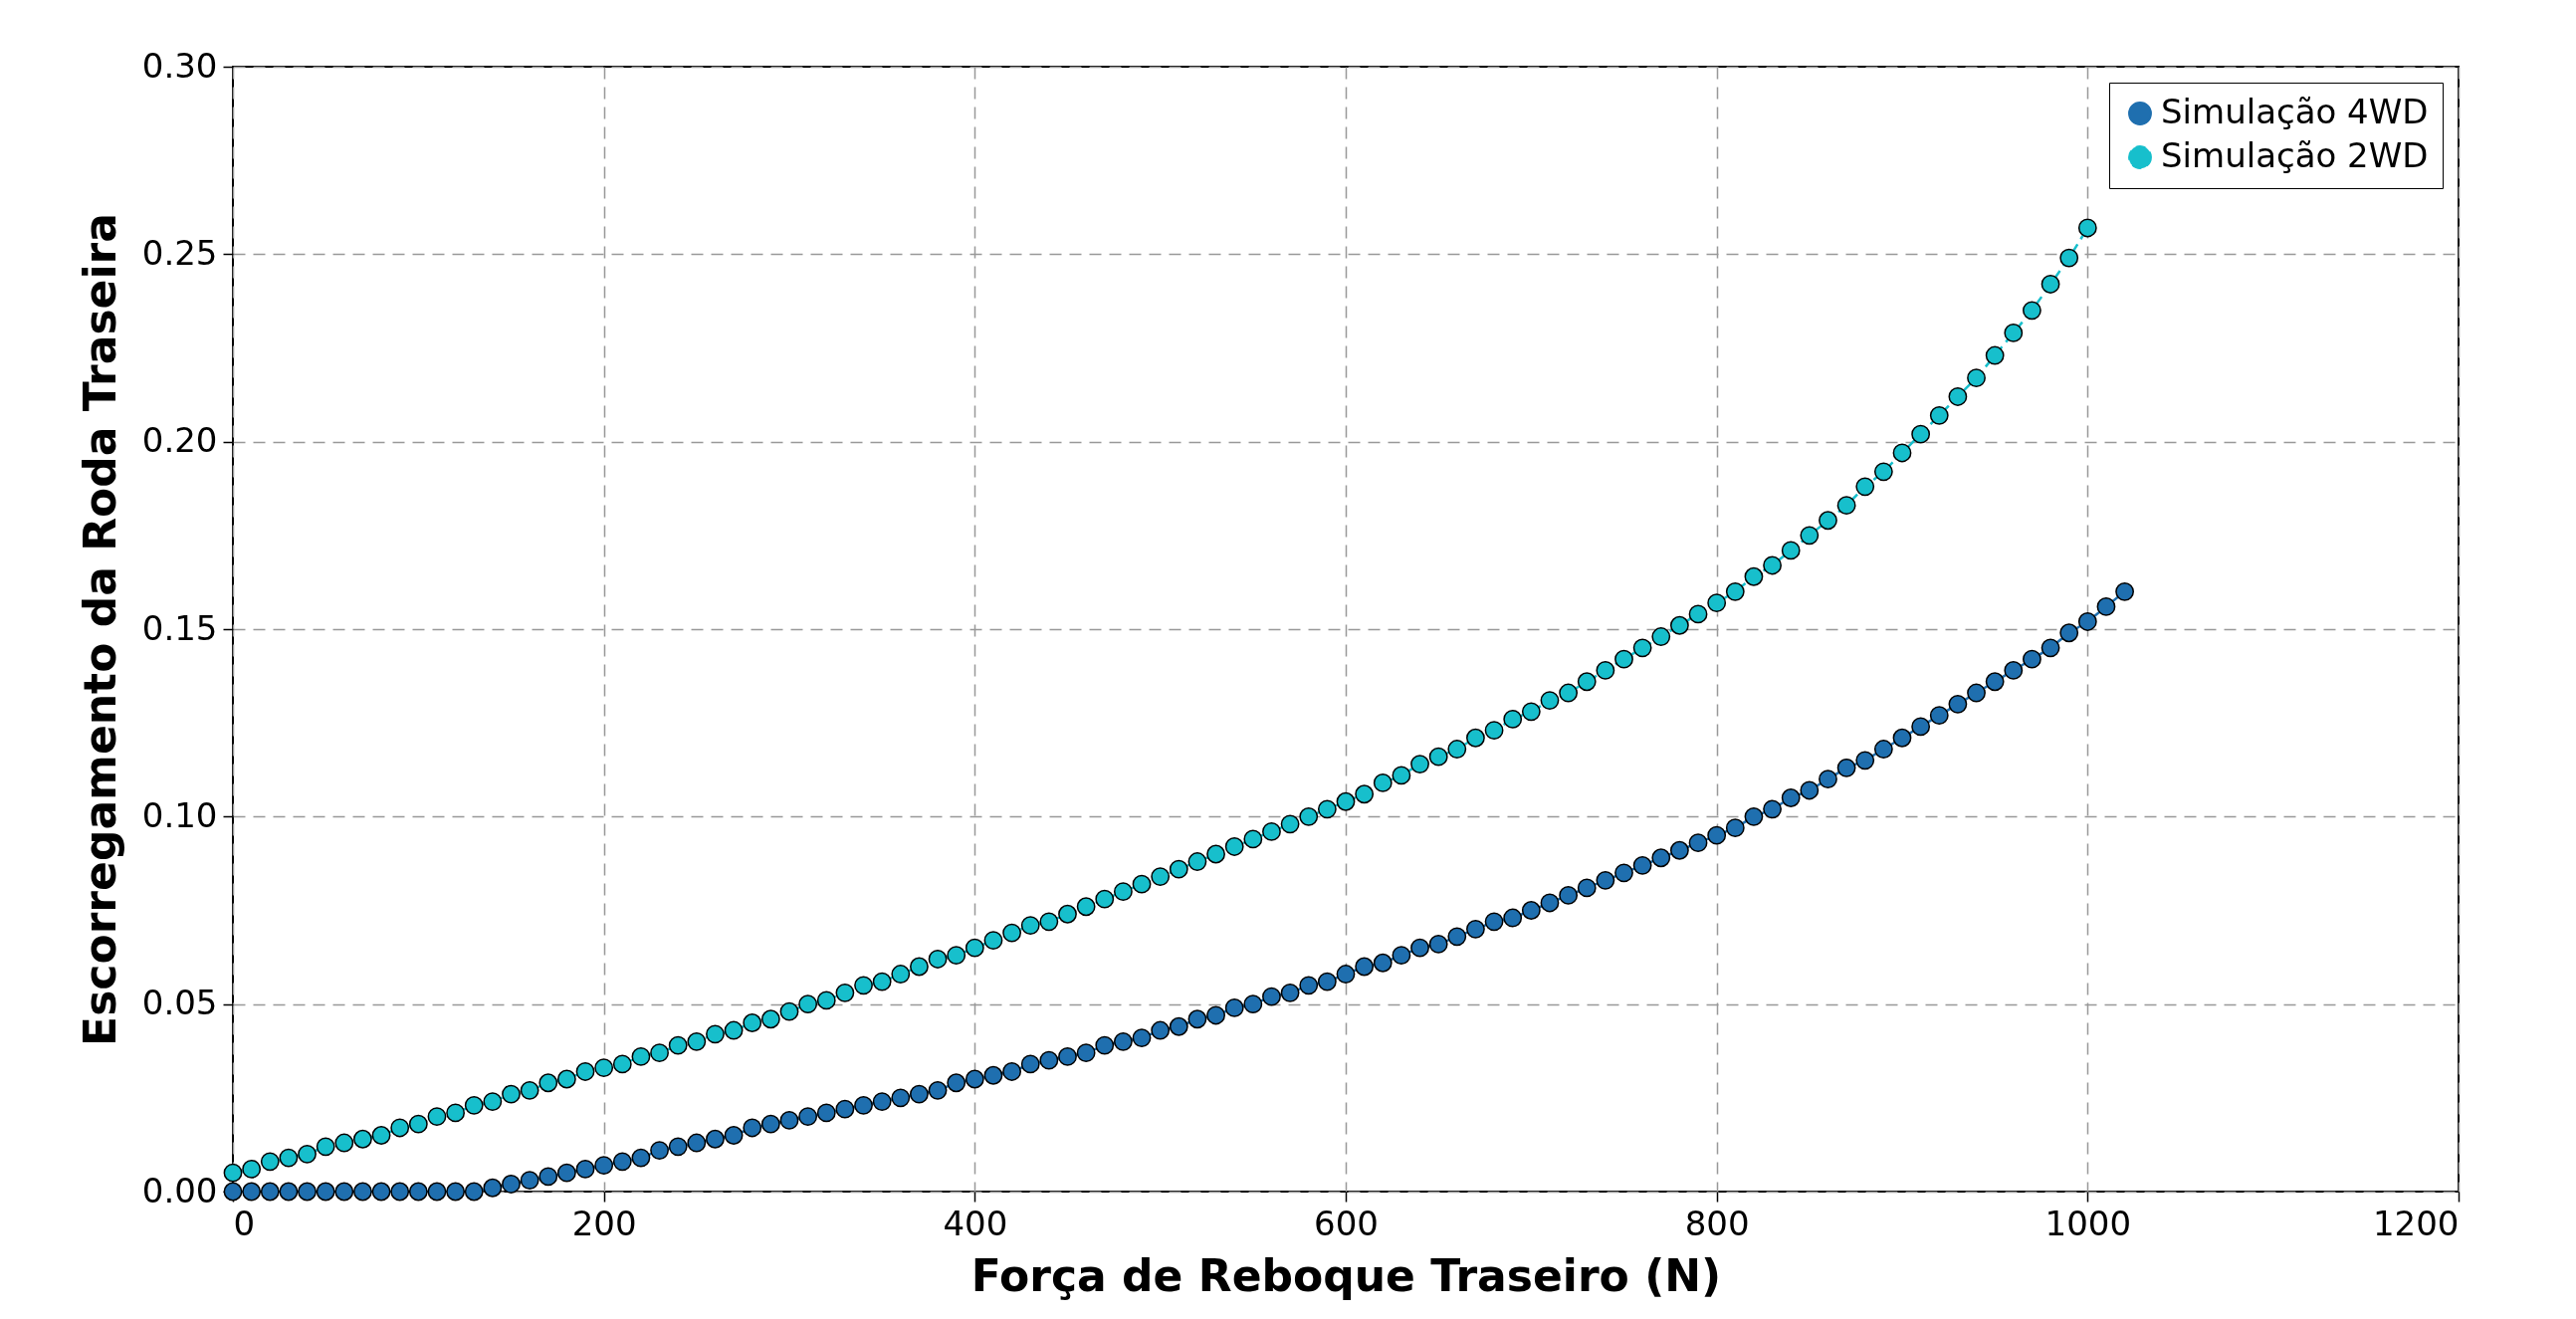 This screenshot has width=2576, height=1319. What do you see at coordinates (179, 814) in the screenshot?
I see `y-tick-label: 0.10` at bounding box center [179, 814].